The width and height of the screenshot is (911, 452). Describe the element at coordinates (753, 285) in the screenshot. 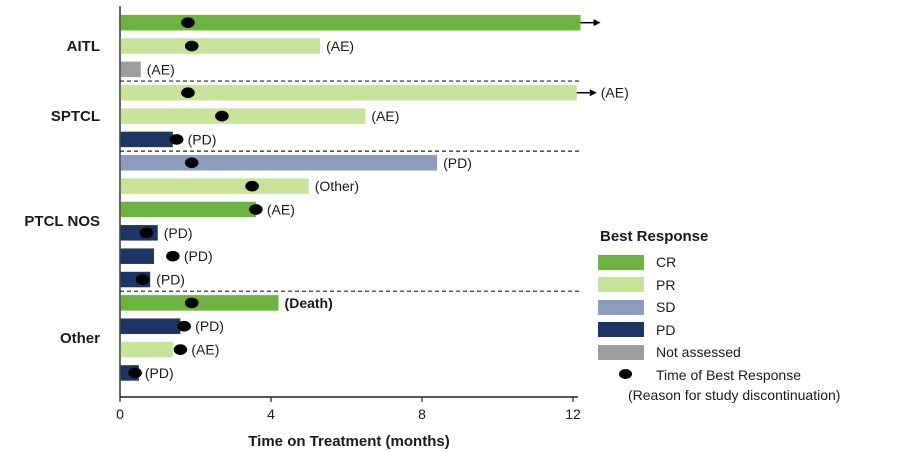

I see `legend-item-pr: PR` at that location.